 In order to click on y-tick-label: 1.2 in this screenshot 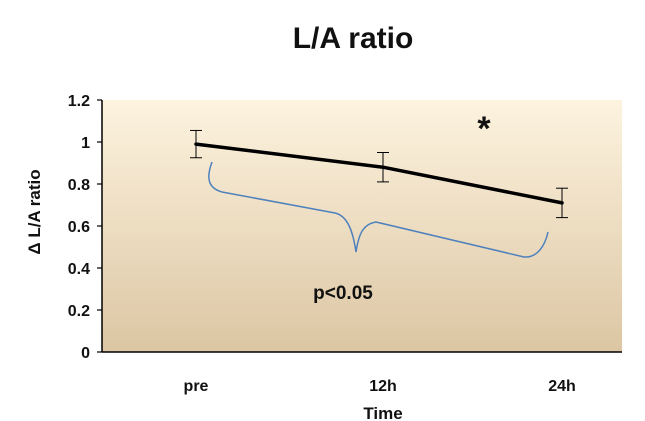, I will do `click(79, 101)`.